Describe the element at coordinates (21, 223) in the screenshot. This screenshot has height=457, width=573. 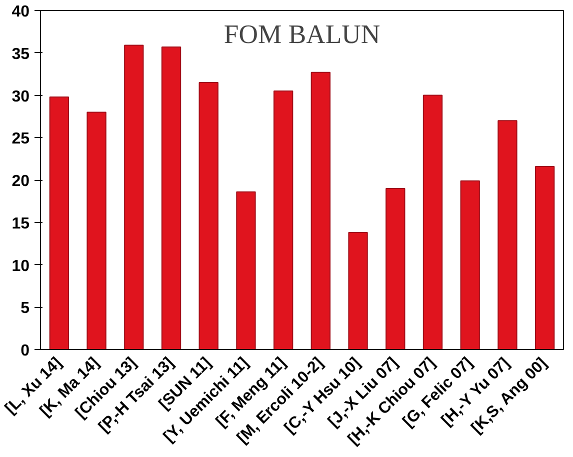
I see `y-tick-label: 15` at that location.